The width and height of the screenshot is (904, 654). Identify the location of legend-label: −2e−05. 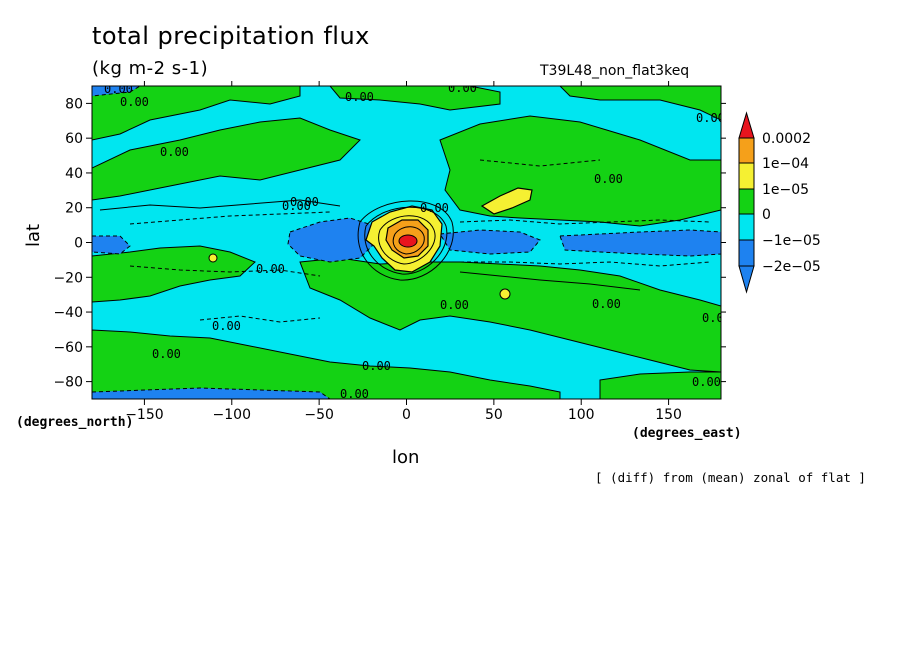
(791, 267).